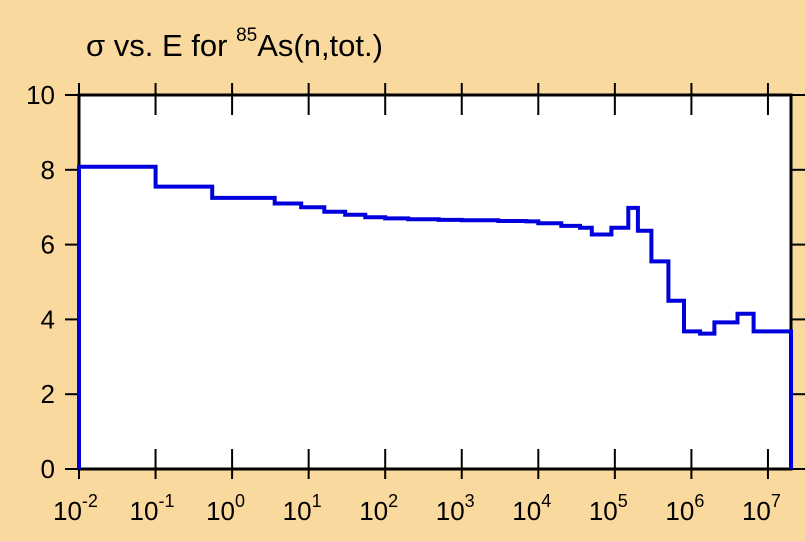 This screenshot has height=541, width=805. Describe the element at coordinates (623, 501) in the screenshot. I see `x-tick-label-exponent: 5` at that location.